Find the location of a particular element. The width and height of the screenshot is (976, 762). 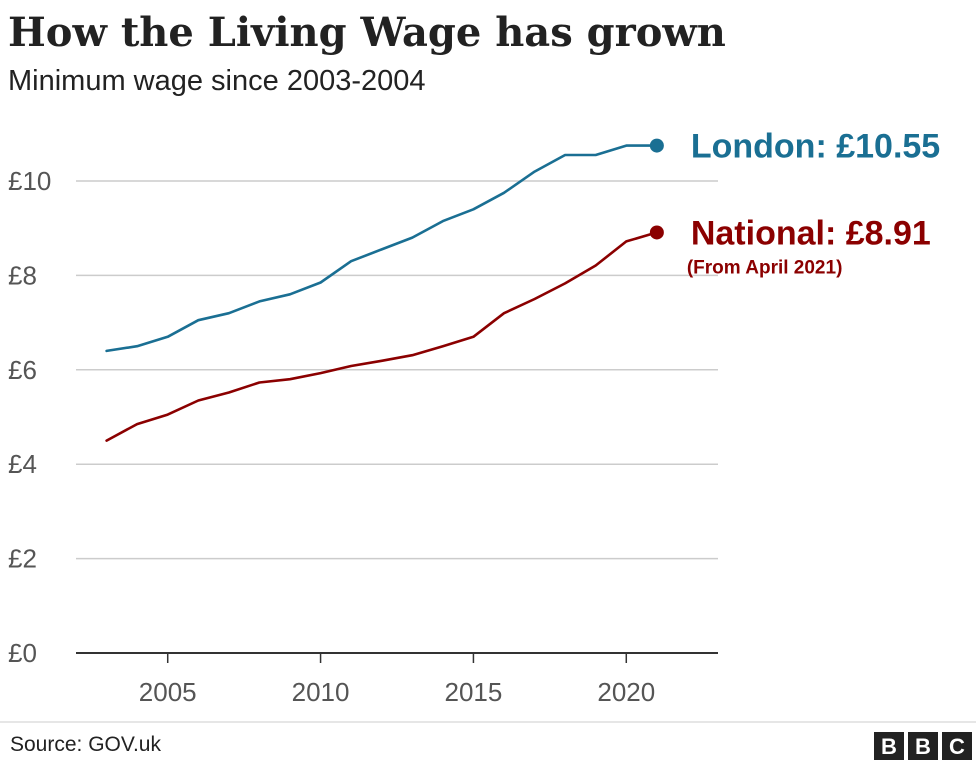

y-tick-label: £8 is located at coordinates (22, 275).